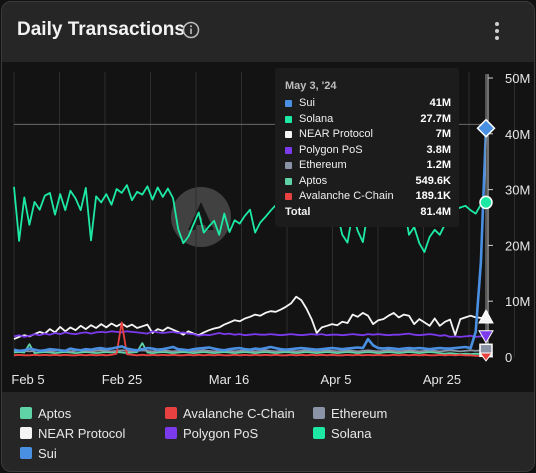 The image size is (536, 473). What do you see at coordinates (336, 134) in the screenshot?
I see `tooltip-series-name: NEAR Protocol` at bounding box center [336, 134].